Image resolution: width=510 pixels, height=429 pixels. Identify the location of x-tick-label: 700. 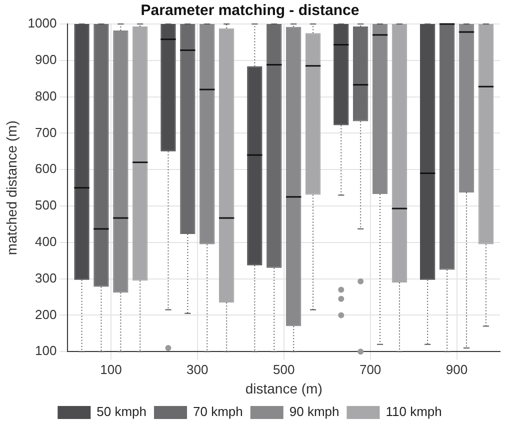
(370, 369).